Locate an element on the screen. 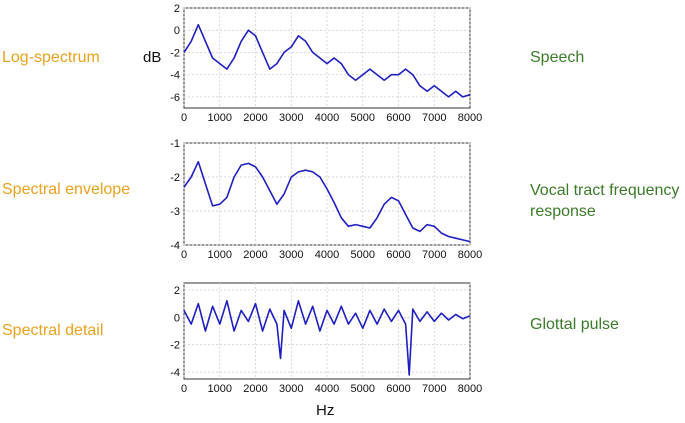 The width and height of the screenshot is (685, 423). label-spectral-envelope: Spectral envelope is located at coordinates (66, 189).